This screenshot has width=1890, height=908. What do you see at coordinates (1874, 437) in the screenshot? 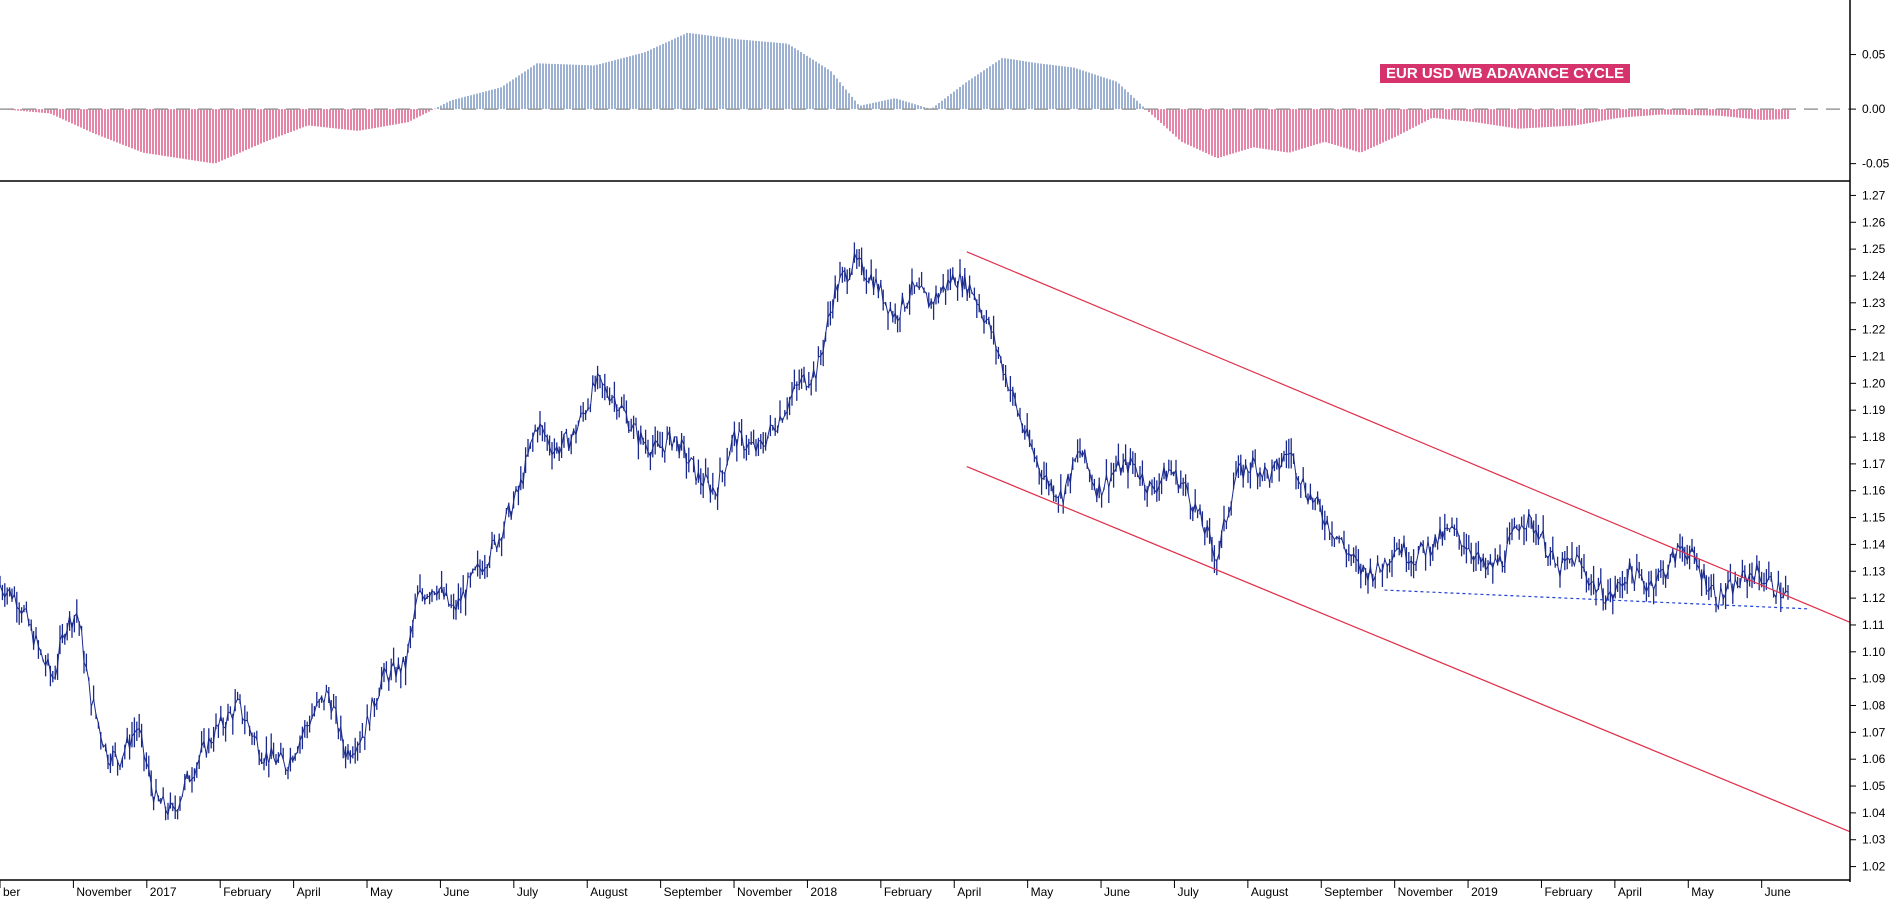
I see `price-tick-label: 1.18` at bounding box center [1874, 437].